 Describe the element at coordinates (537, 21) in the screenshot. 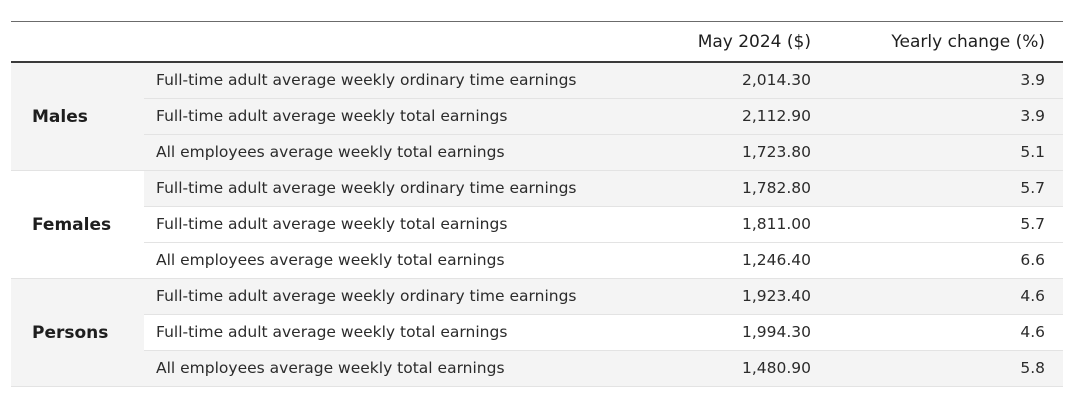

I see `top-rule` at that location.